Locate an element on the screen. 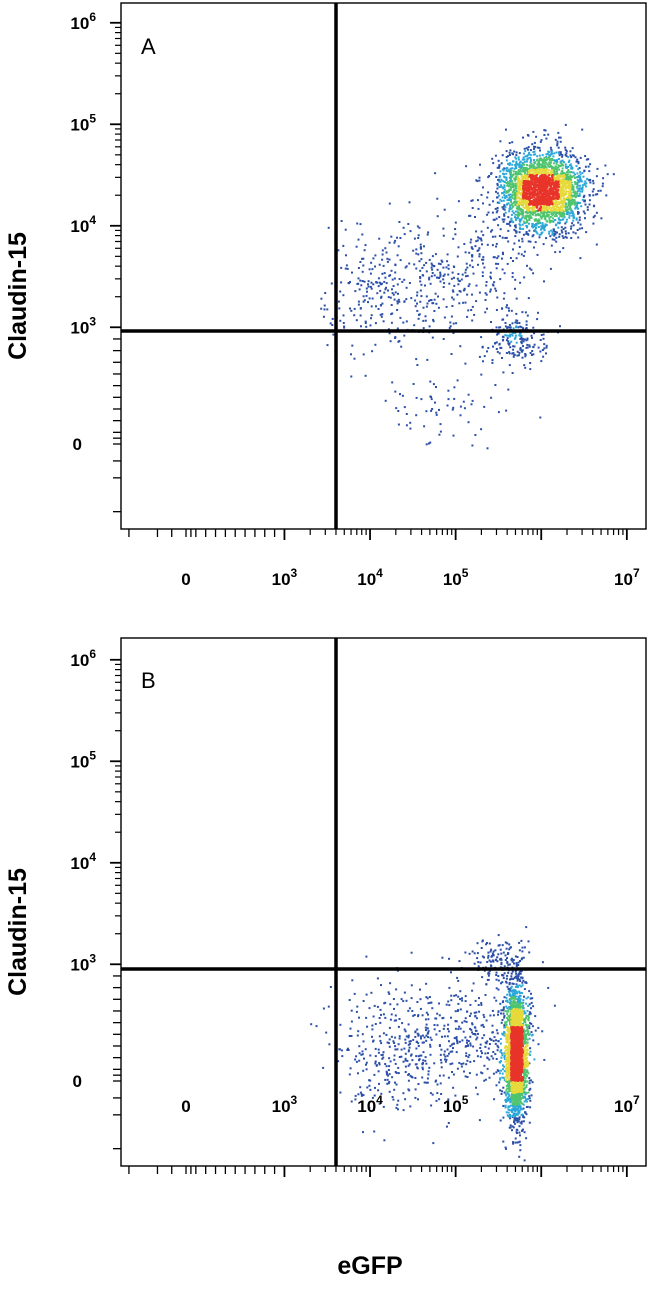 This screenshot has width=650, height=1291. y-tick-label: 106 is located at coordinates (83, 21).